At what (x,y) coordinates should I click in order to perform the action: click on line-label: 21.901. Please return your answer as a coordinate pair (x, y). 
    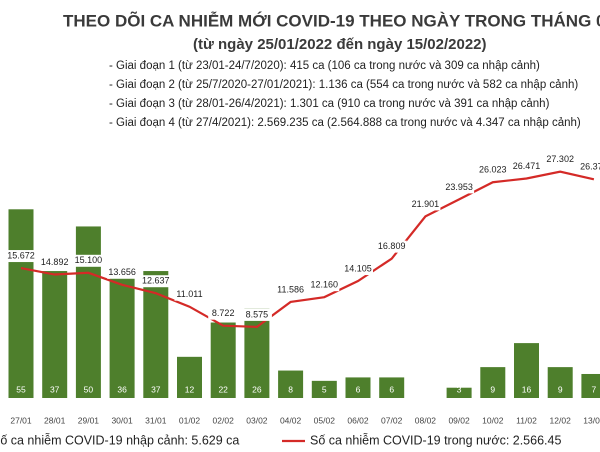
    Looking at the image, I should click on (426, 204).